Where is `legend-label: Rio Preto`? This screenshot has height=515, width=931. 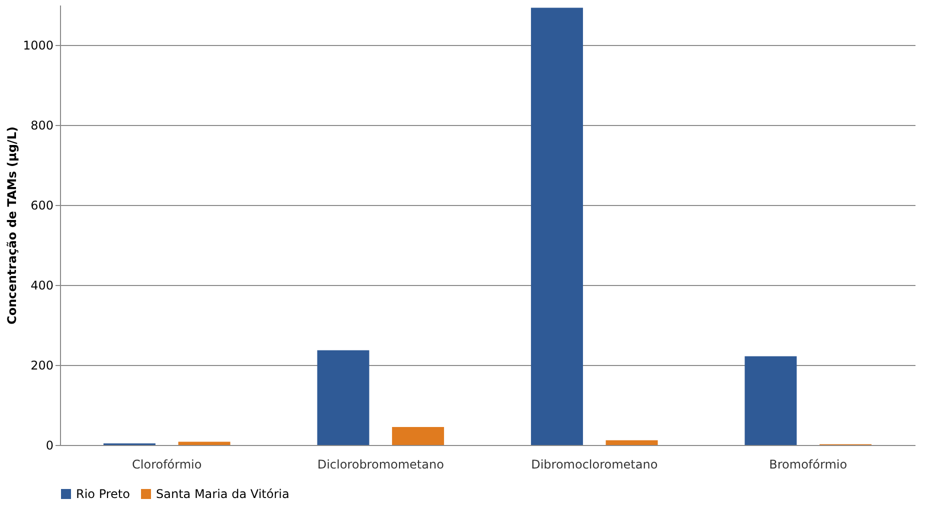 legend-label: Rio Preto is located at coordinates (103, 494).